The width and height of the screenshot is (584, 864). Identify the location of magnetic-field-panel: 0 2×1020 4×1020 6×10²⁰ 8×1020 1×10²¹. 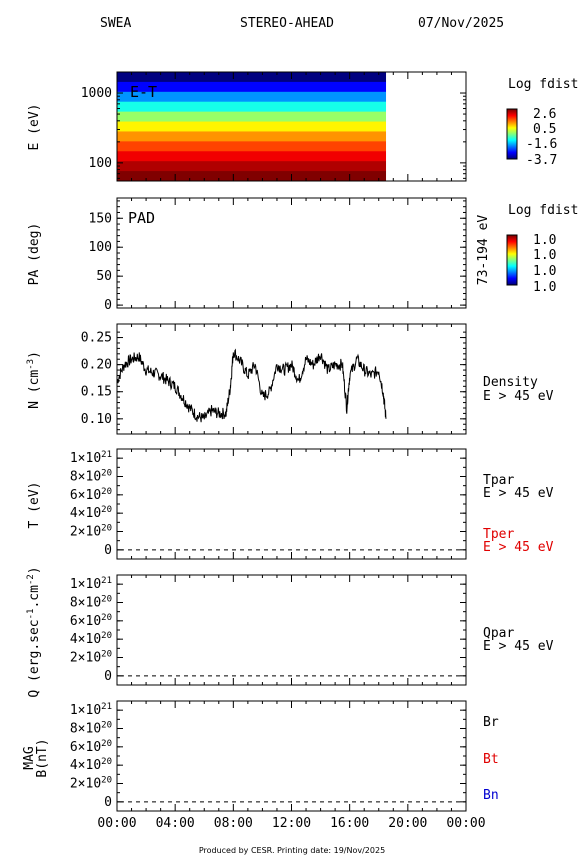
(268, 756).